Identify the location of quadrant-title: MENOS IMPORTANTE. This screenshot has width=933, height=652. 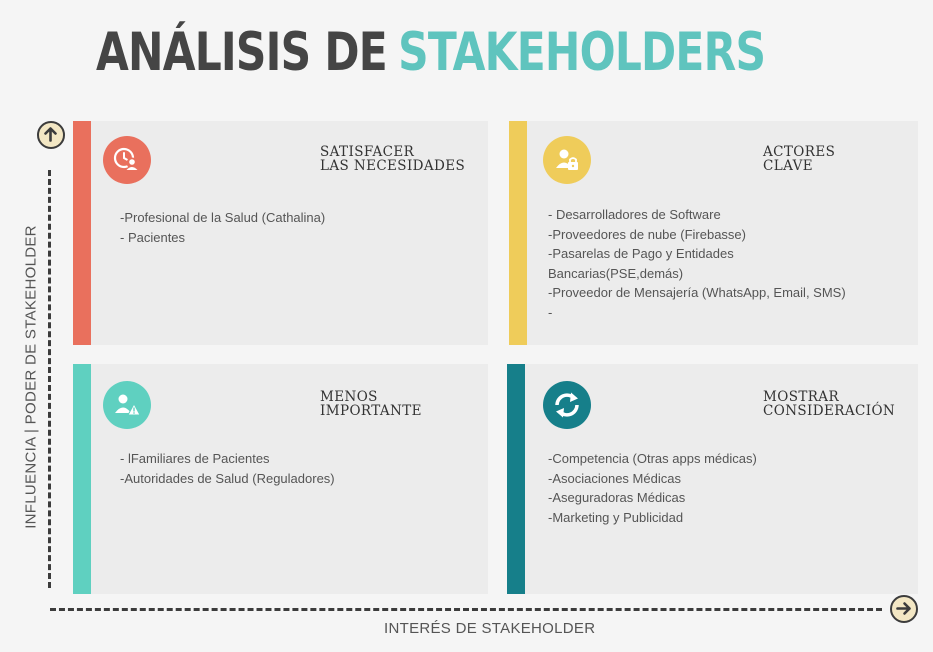
(371, 404).